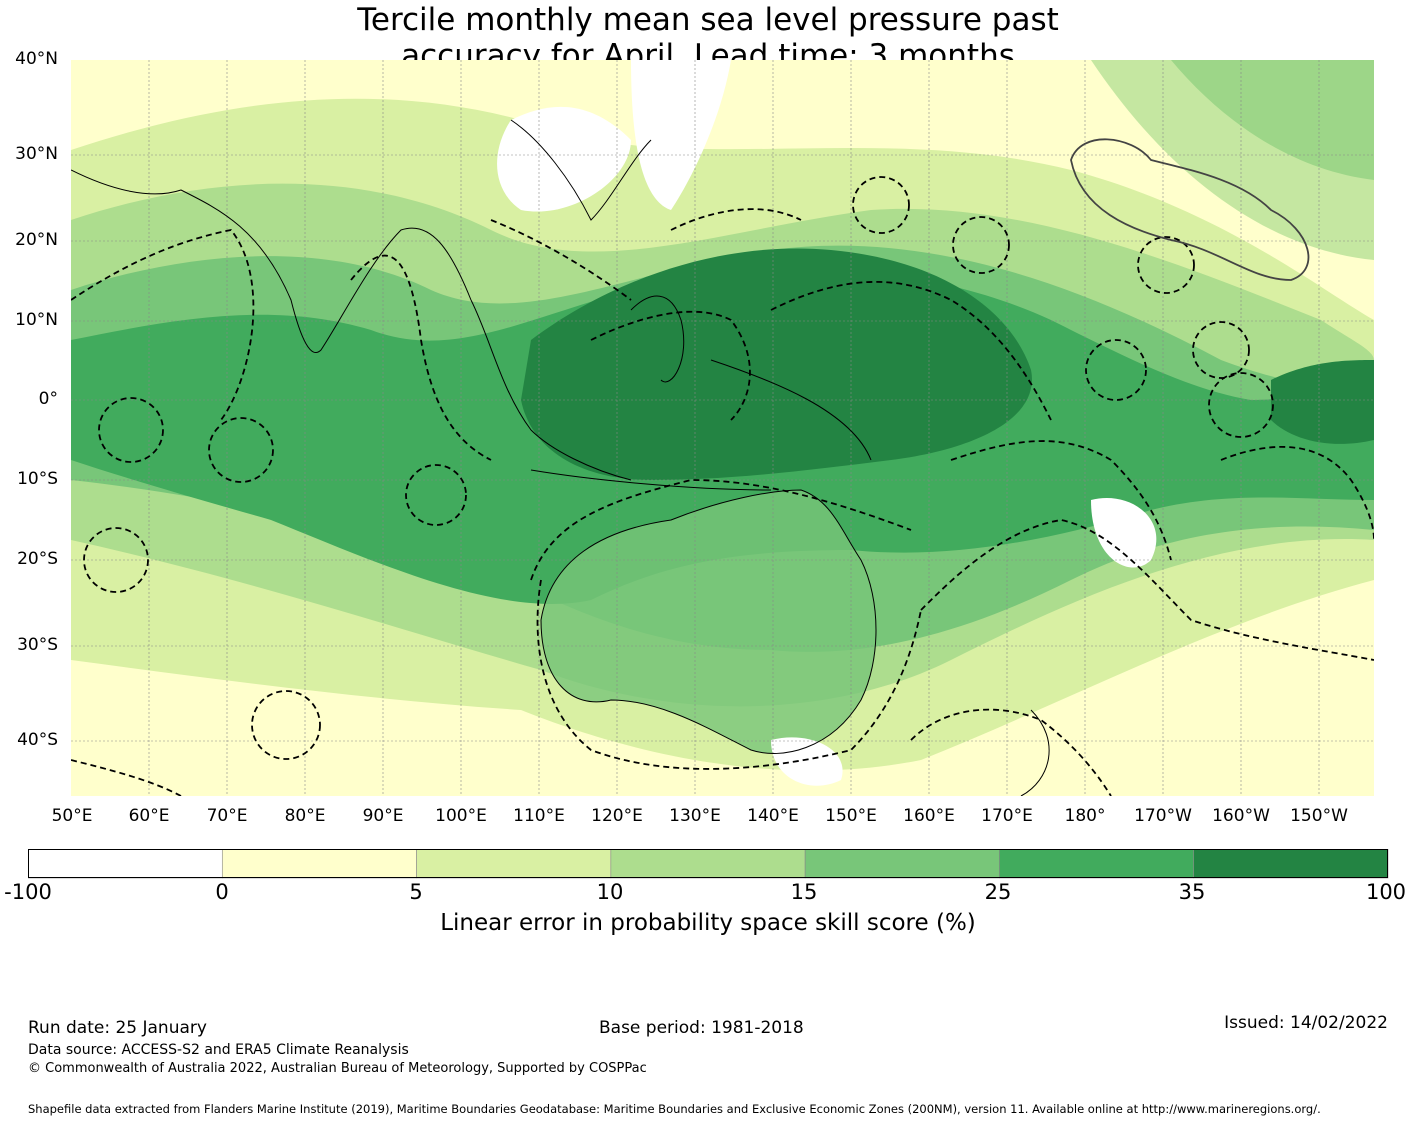 Image resolution: width=1416 pixels, height=1125 pixels. What do you see at coordinates (28, 892) in the screenshot?
I see `colorbar-tick-minus100: -100` at bounding box center [28, 892].